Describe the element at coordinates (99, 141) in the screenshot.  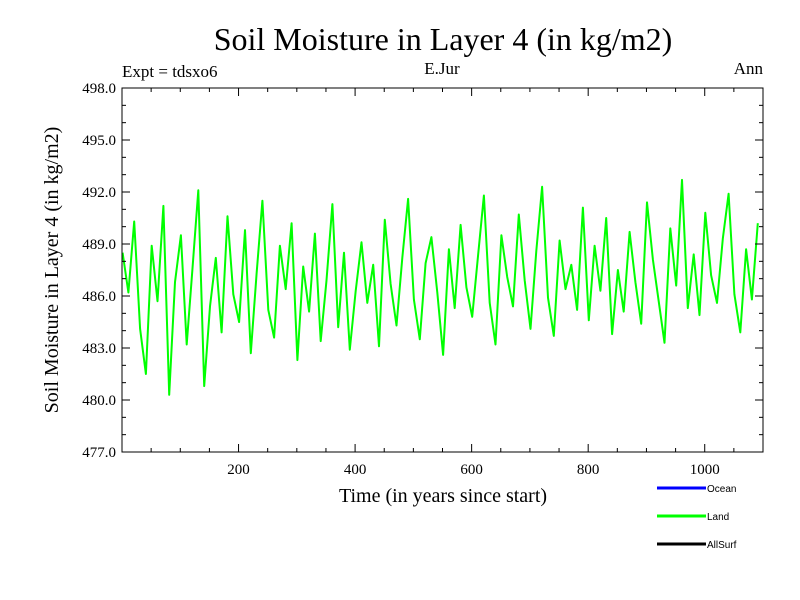
I see `y-tick-label: 495.0` at that location.